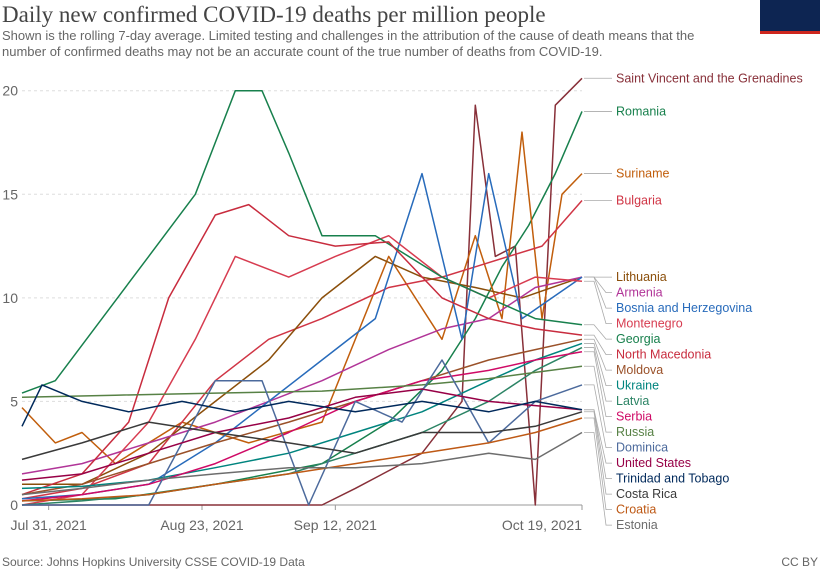 This screenshot has height=570, width=820. What do you see at coordinates (643, 174) in the screenshot?
I see `series-label: Suriname` at bounding box center [643, 174].